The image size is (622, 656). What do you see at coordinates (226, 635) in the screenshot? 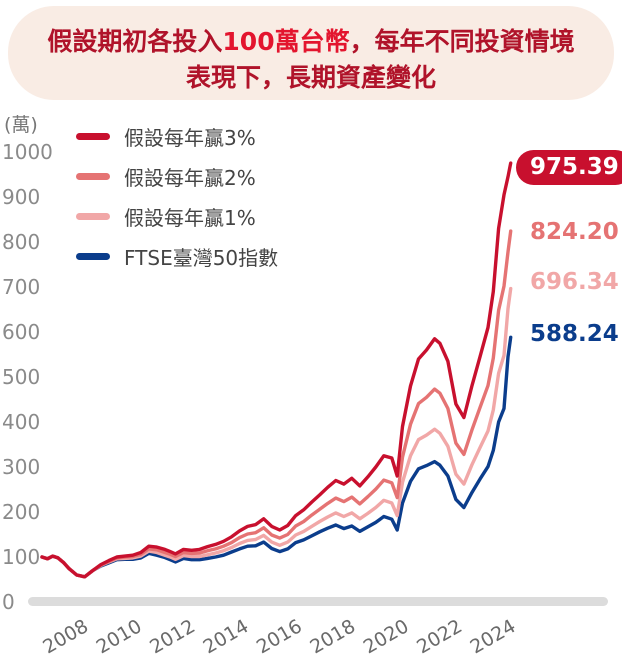
I see `x-tick-label-3: 2014` at bounding box center [226, 635].